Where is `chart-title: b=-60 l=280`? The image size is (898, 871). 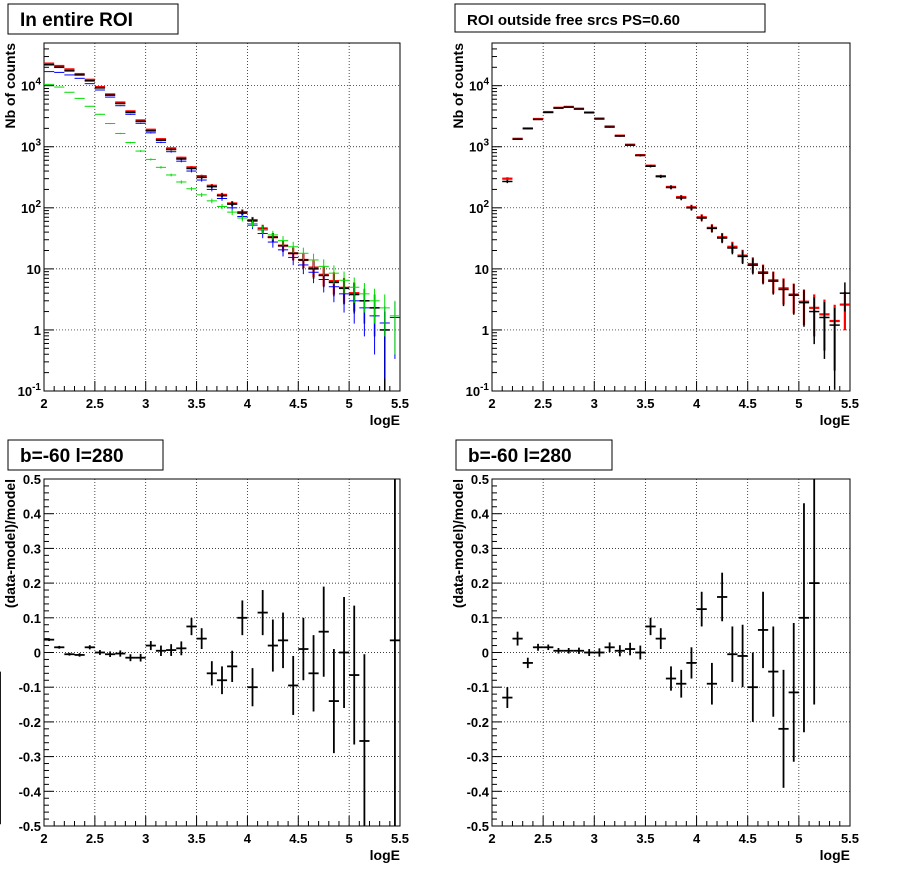
chart-title: b=-60 l=280 is located at coordinates (520, 456).